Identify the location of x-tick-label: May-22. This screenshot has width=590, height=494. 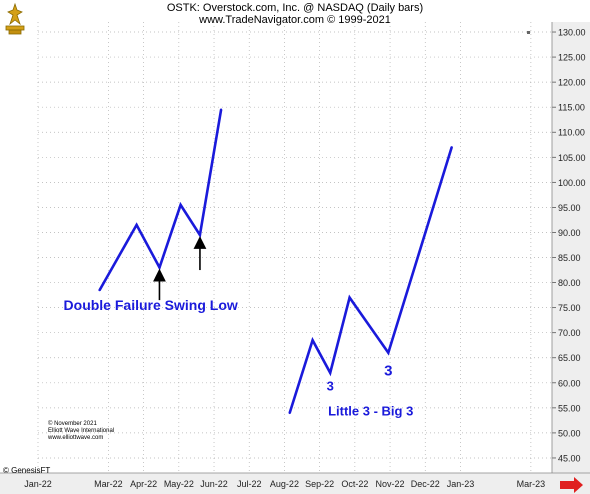
(179, 484).